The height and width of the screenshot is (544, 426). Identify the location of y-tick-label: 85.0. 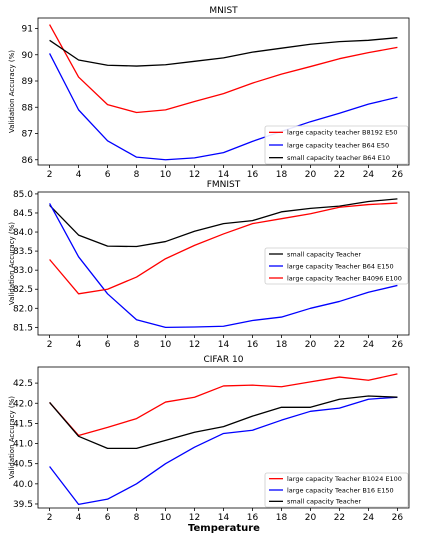
(23, 195).